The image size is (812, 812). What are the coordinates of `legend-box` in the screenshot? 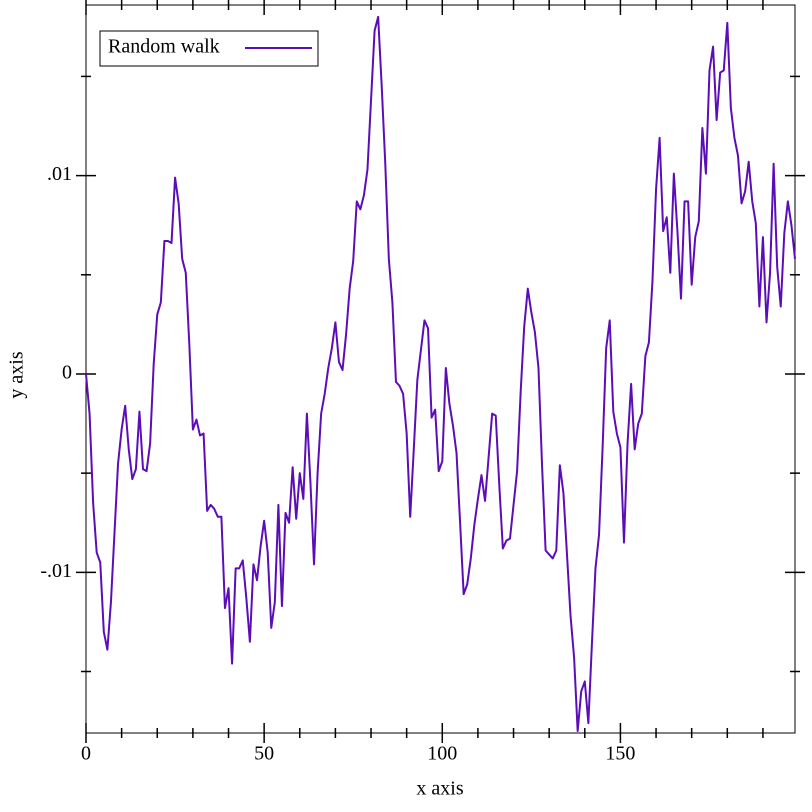 It's located at (209, 48).